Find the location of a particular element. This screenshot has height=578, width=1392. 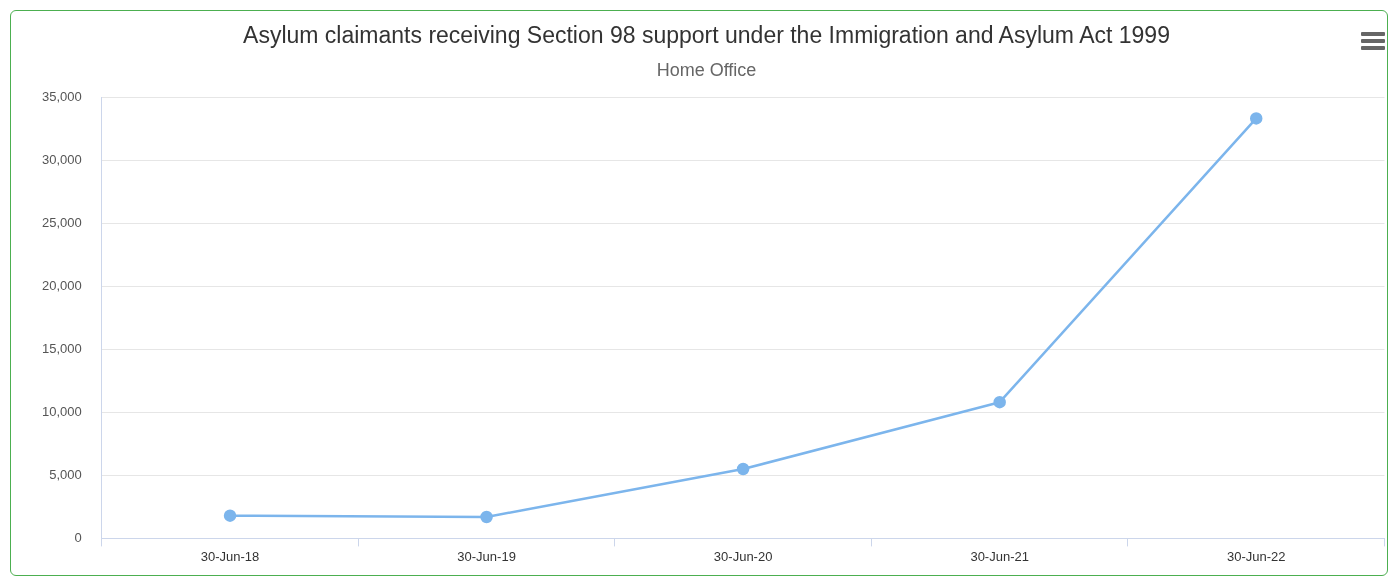

y-tick-label: 0 is located at coordinates (78, 537).